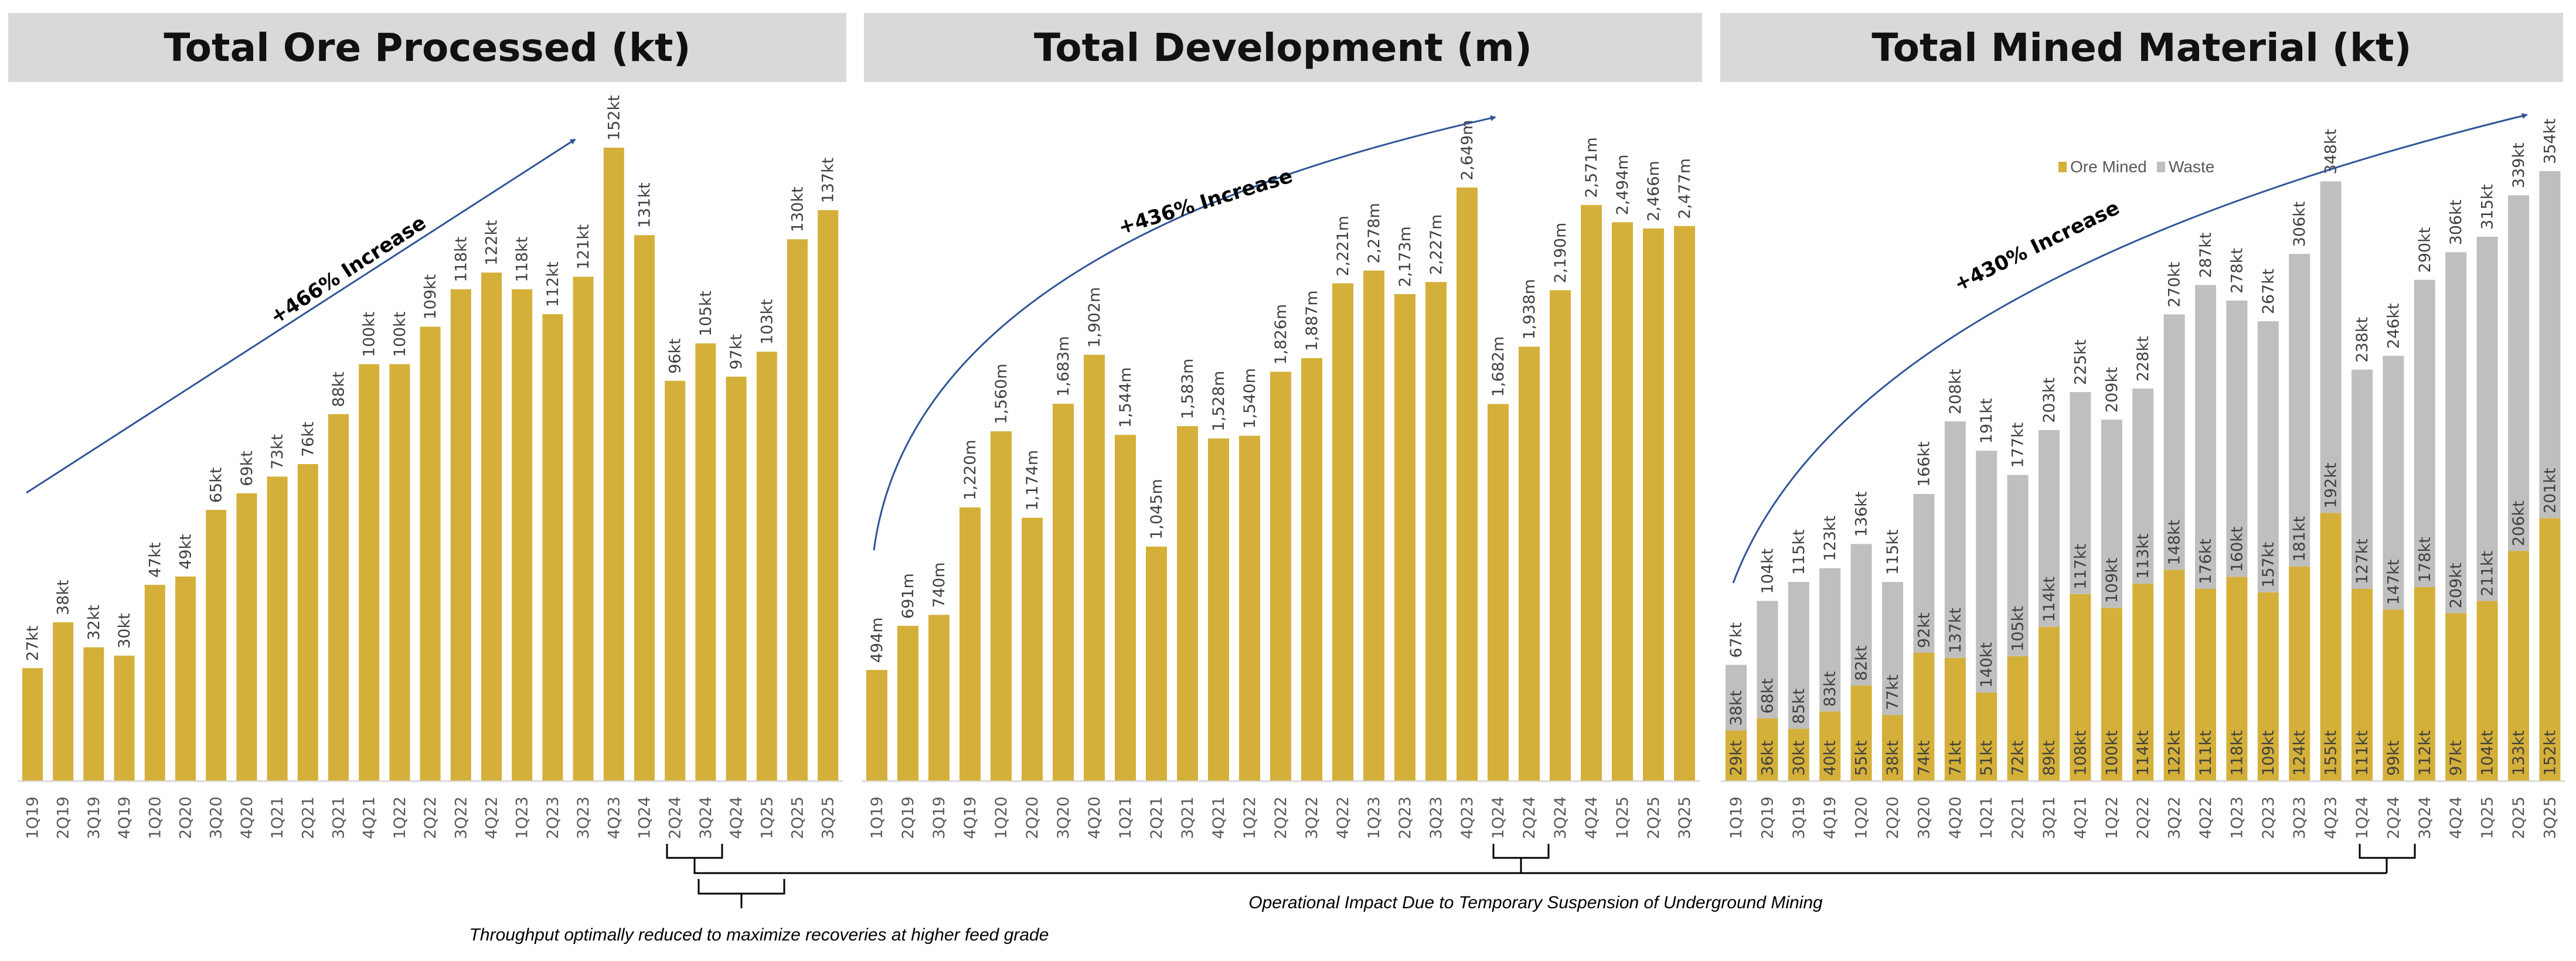  What do you see at coordinates (1063, 817) in the screenshot?
I see `chart2-tick-label: 3Q20` at bounding box center [1063, 817].